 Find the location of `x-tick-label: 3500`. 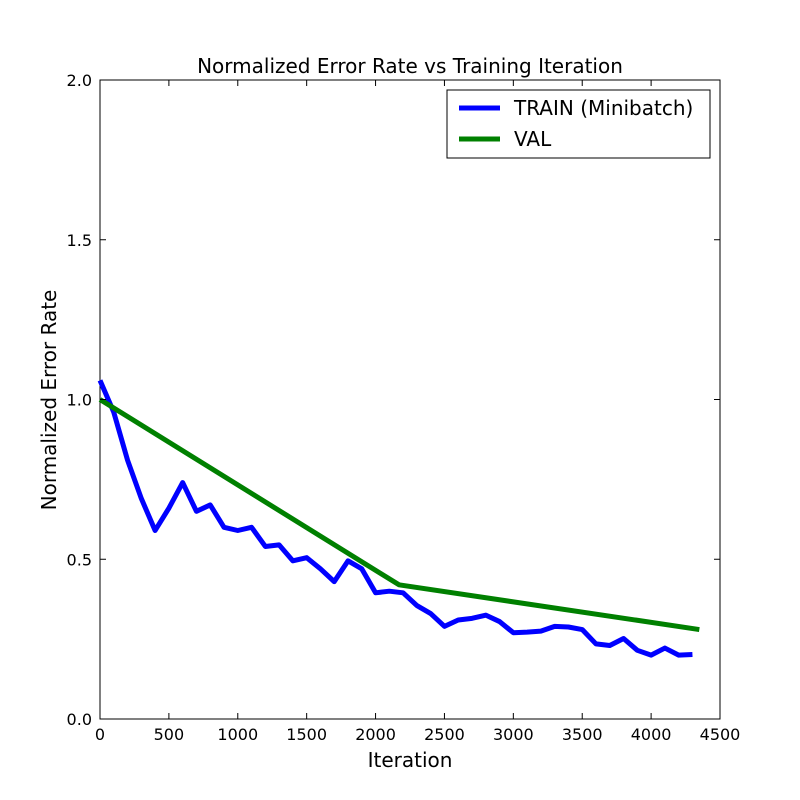

x-tick-label: 3500 is located at coordinates (582, 734).